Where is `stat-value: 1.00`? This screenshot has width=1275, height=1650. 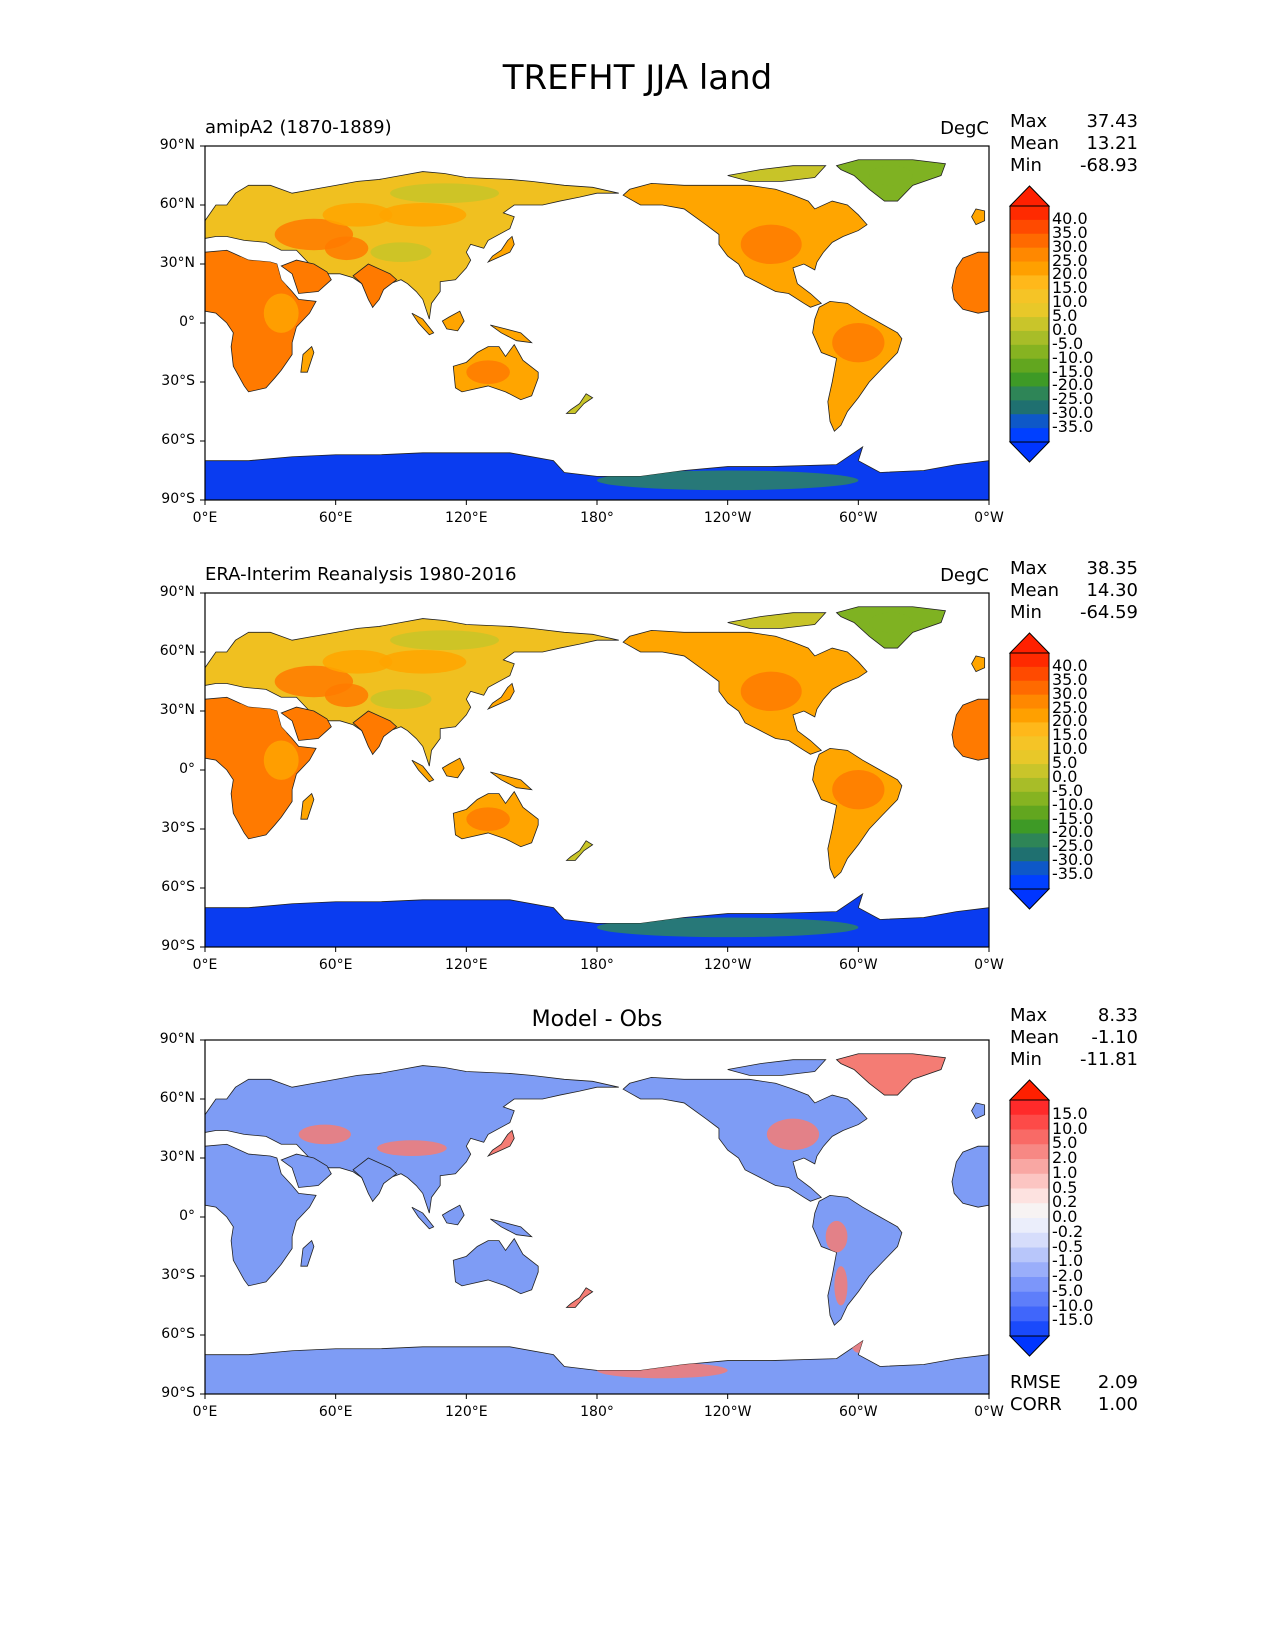 stat-value: 1.00 is located at coordinates (1117, 1404).